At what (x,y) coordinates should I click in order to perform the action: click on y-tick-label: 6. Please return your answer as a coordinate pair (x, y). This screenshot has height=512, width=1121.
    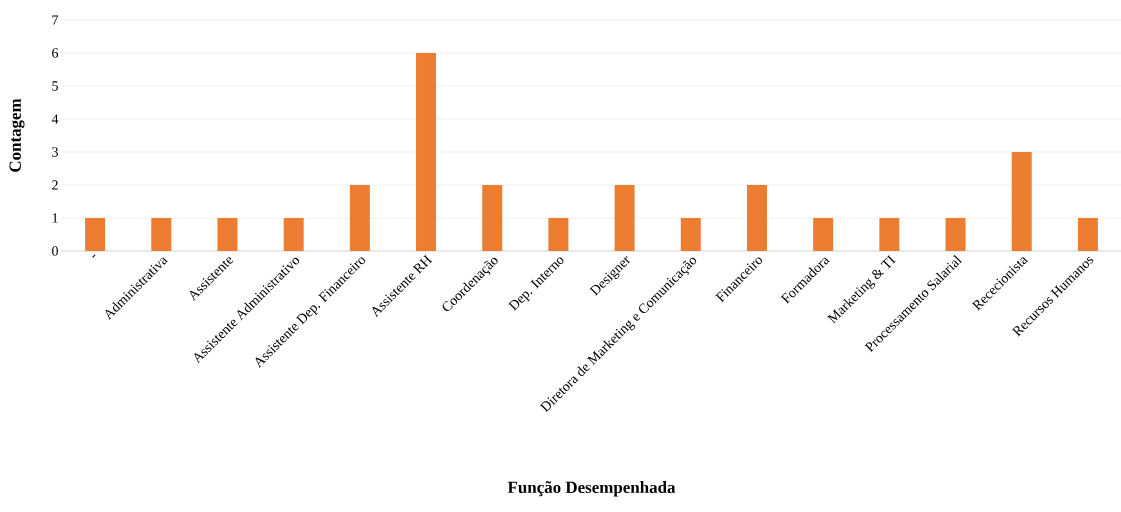
    Looking at the image, I should click on (55, 53).